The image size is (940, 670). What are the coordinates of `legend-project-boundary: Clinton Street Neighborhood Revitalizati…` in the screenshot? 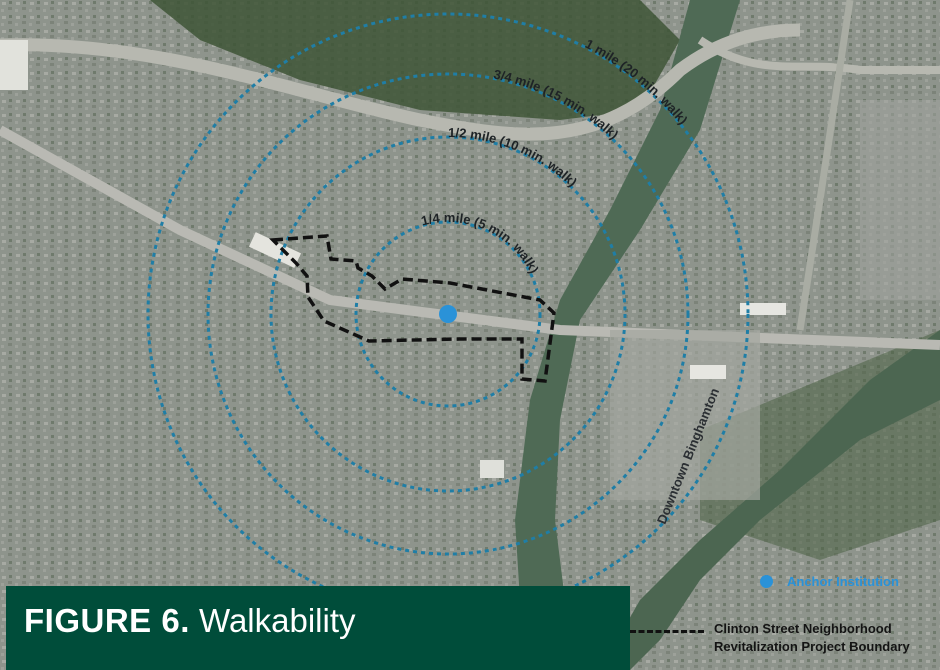 It's located at (785, 645).